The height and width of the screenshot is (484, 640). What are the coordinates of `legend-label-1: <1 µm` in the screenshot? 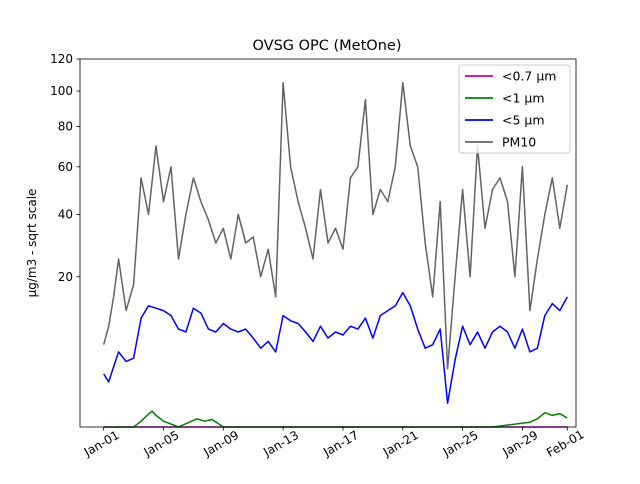 It's located at (523, 98).